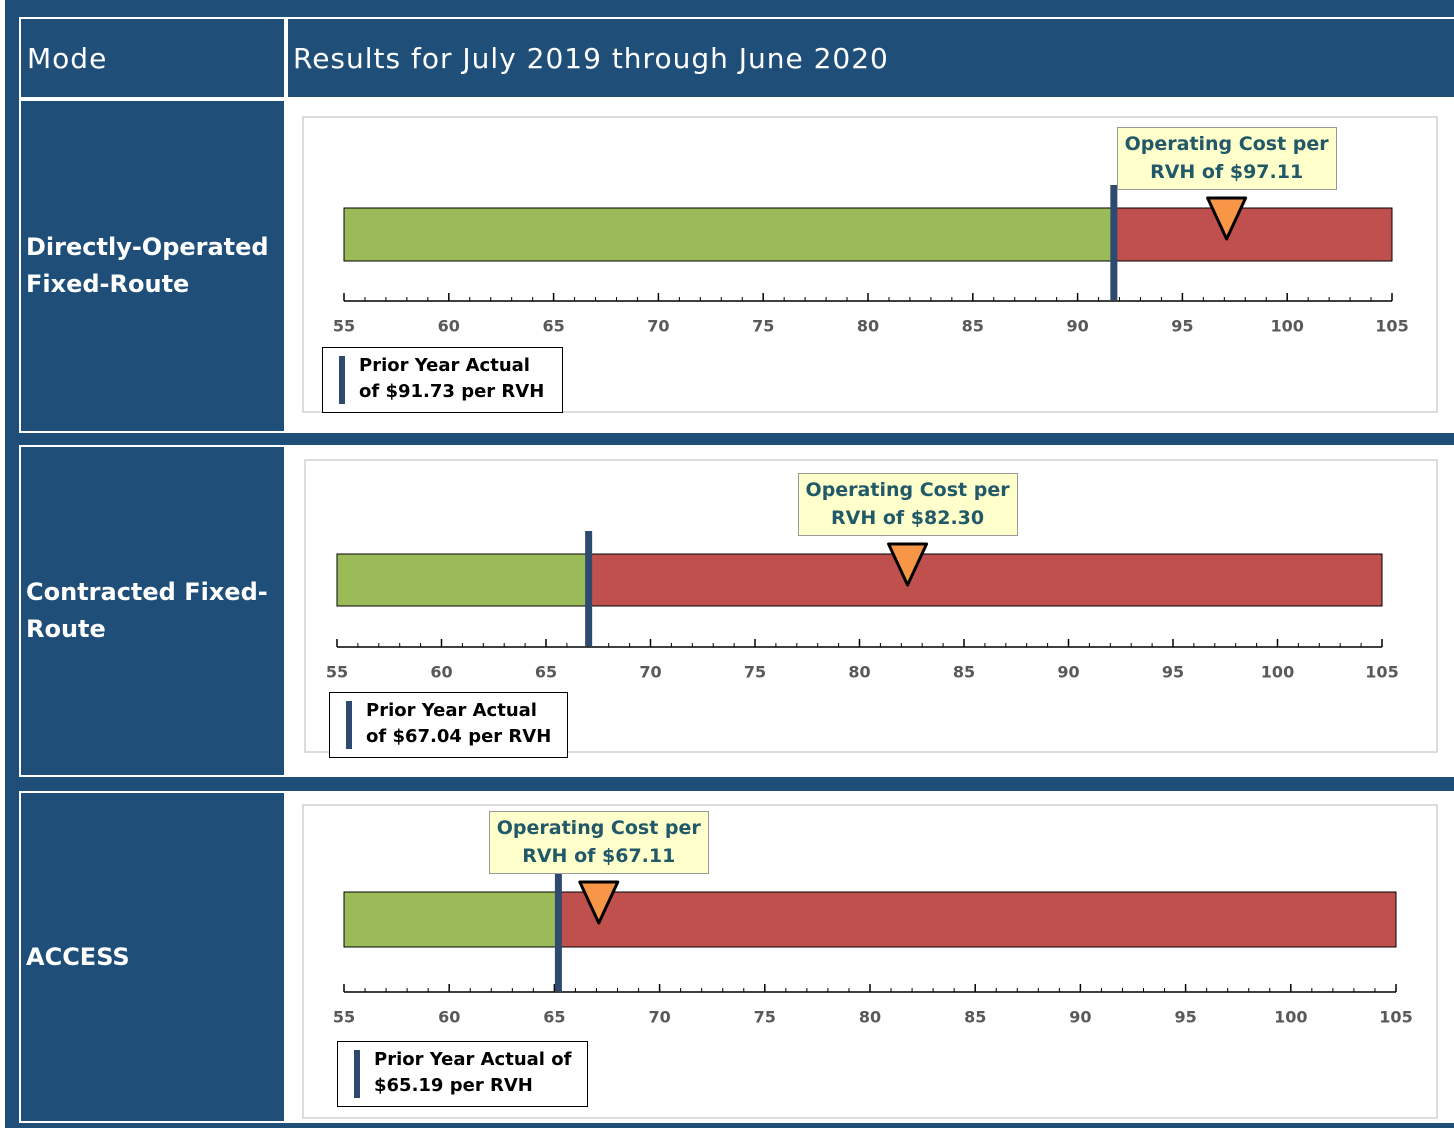 The width and height of the screenshot is (1454, 1128). I want to click on row-label: Contracted Fixed-Route, so click(147, 610).